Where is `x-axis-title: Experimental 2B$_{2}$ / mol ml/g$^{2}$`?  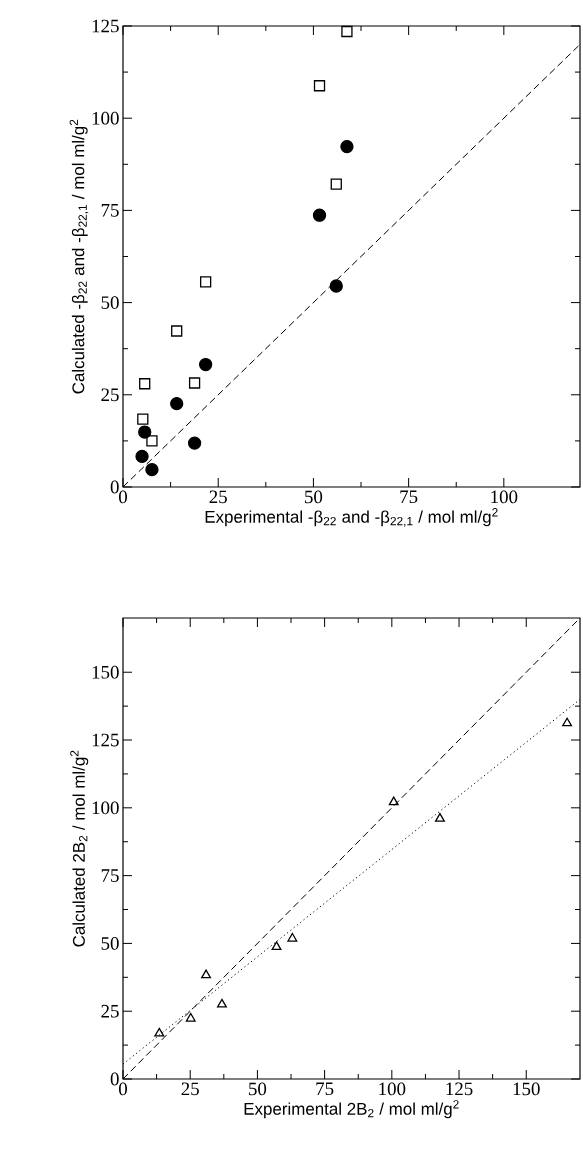 x-axis-title: Experimental 2B$_{2}$ / mol ml/g$^{2}$ is located at coordinates (351, 1109).